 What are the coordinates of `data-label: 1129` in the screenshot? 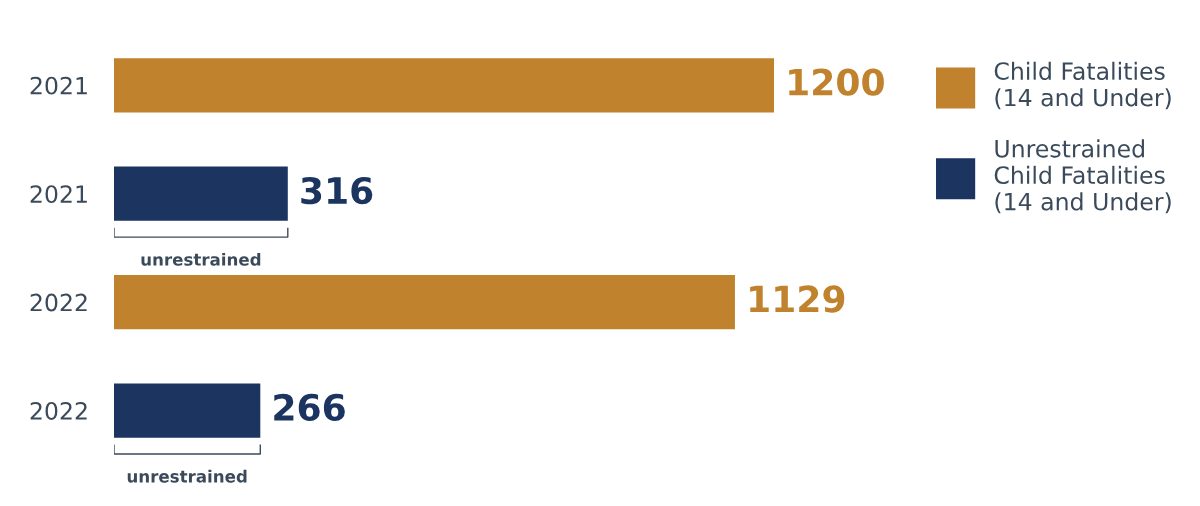 It's located at (797, 299).